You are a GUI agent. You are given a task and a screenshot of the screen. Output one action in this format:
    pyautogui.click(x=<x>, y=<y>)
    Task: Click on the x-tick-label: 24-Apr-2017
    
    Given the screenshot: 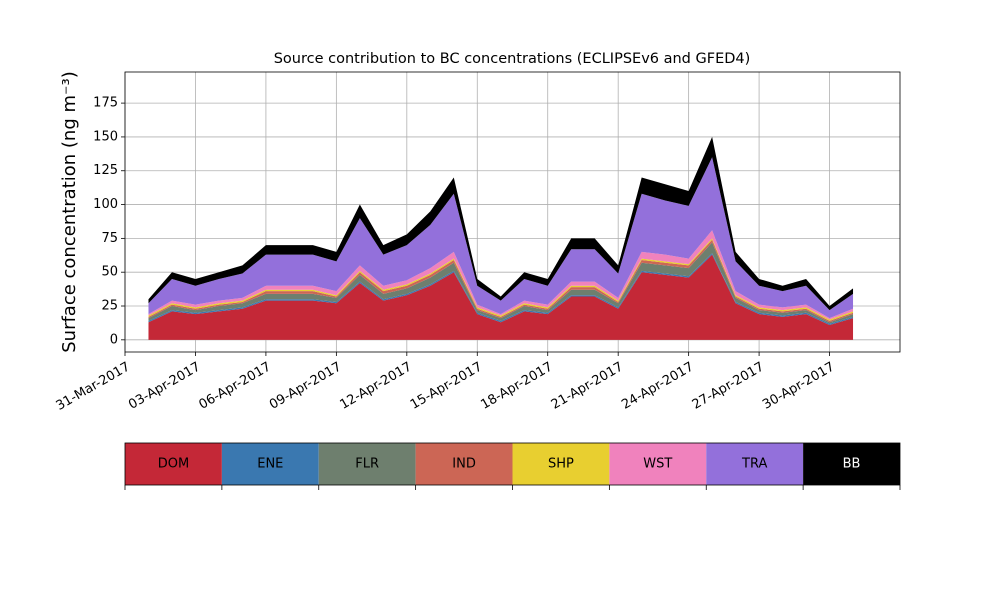 What is the action you would take?
    pyautogui.click(x=657, y=386)
    